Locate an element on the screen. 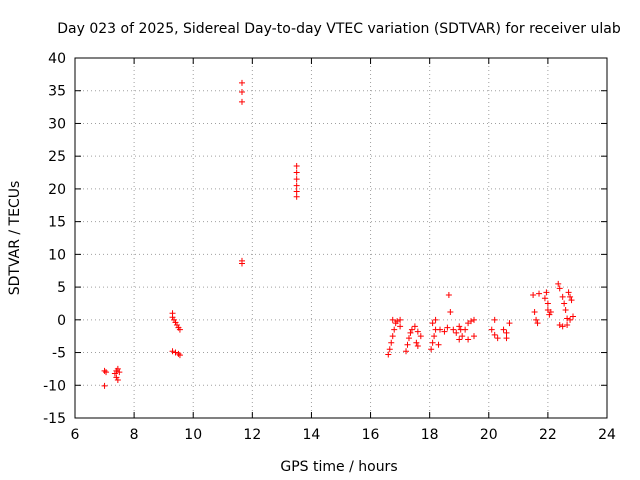 The image size is (640, 480). x-tick-label: 8 is located at coordinates (134, 435).